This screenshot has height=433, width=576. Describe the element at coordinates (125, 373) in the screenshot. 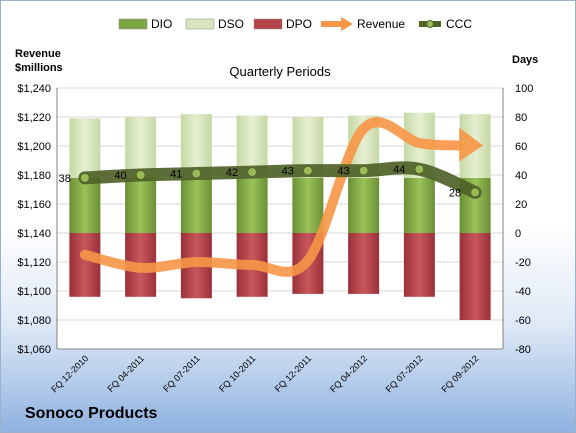

I see `category-label: FQ 04-2011` at that location.